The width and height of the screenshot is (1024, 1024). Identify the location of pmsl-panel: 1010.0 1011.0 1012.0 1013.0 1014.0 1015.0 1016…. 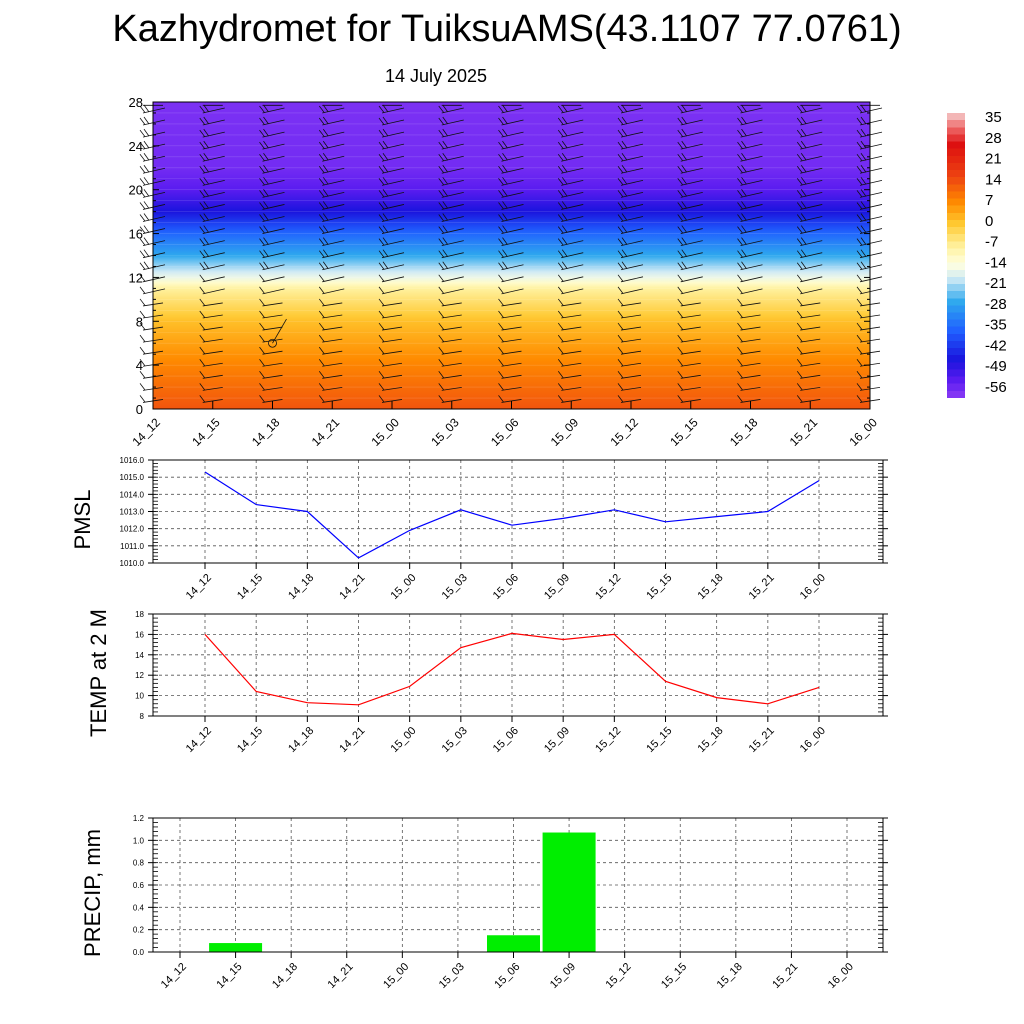
(479, 529).